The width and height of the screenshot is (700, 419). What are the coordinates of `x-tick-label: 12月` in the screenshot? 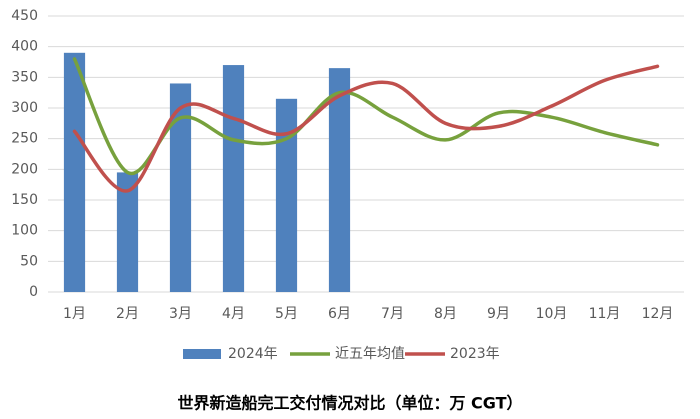 It's located at (658, 314).